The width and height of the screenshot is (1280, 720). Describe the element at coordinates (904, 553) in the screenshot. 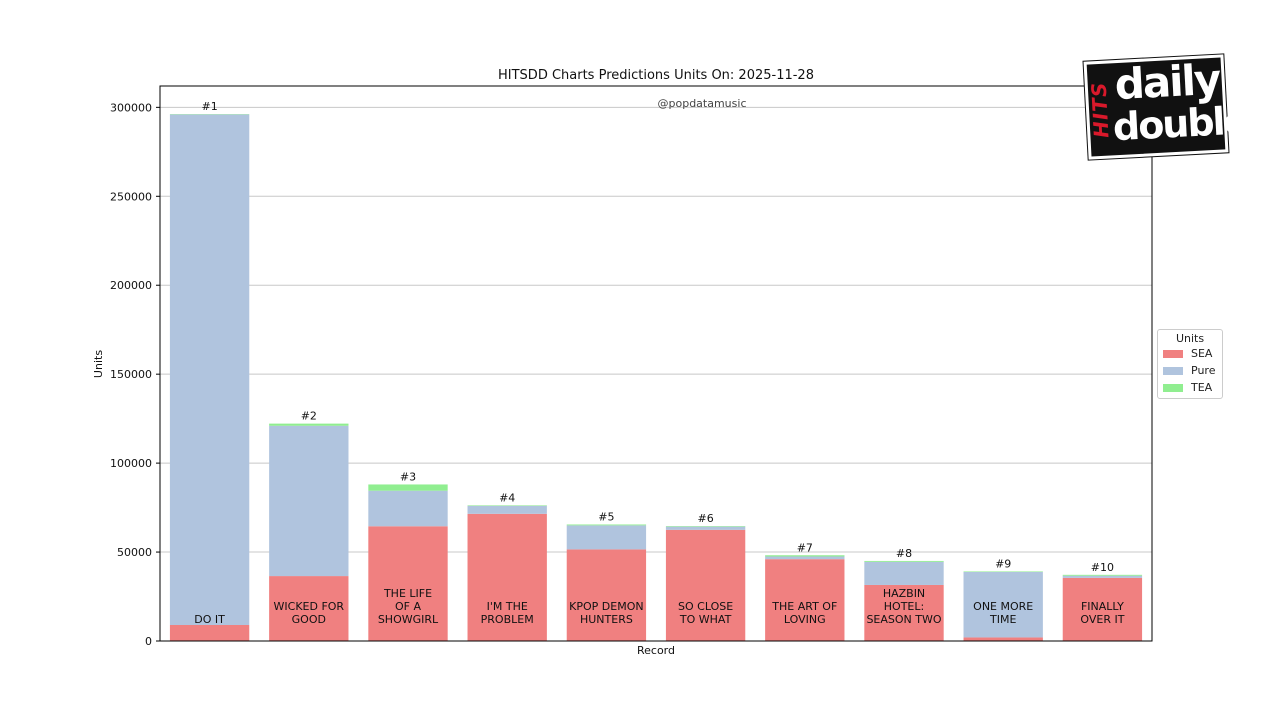

I see `rank-label: #8` at that location.